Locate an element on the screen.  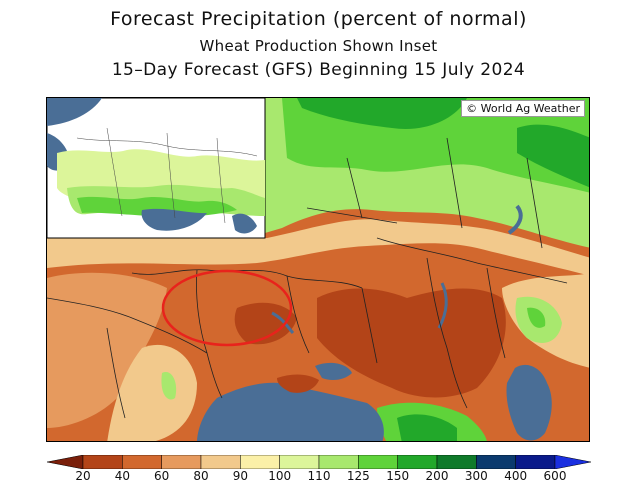
legend-label: 200 is located at coordinates (437, 476).